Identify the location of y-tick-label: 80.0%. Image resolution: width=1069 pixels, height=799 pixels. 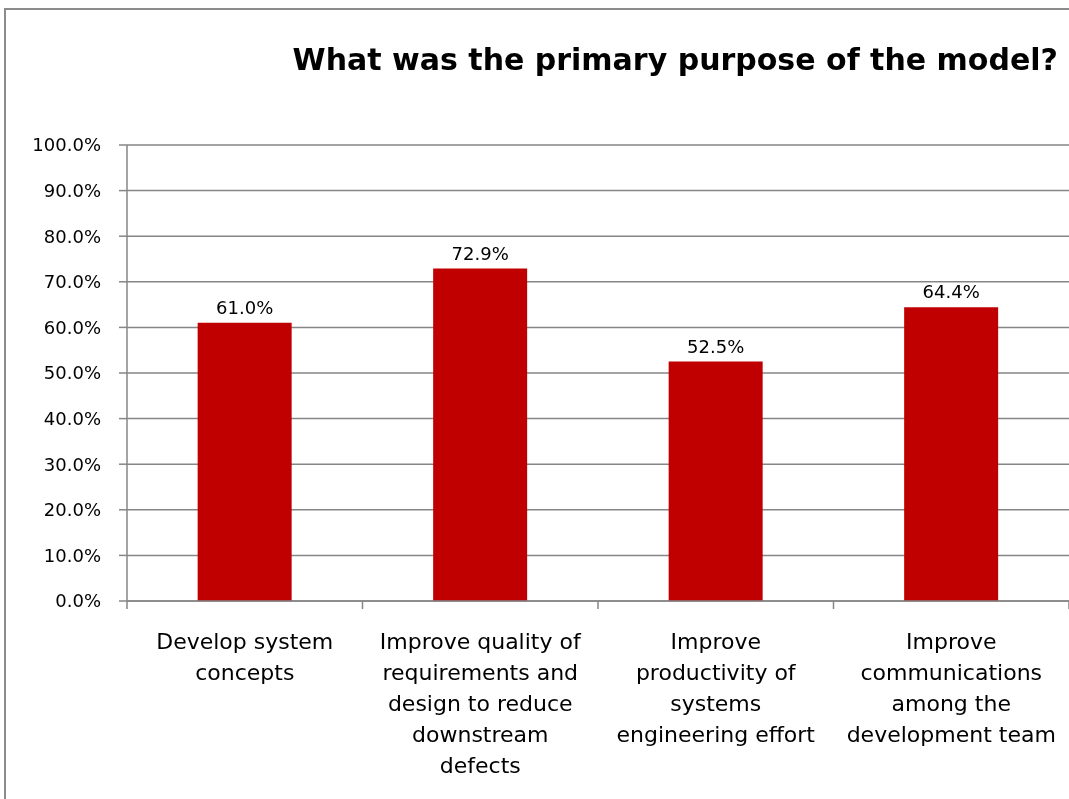
(72, 236).